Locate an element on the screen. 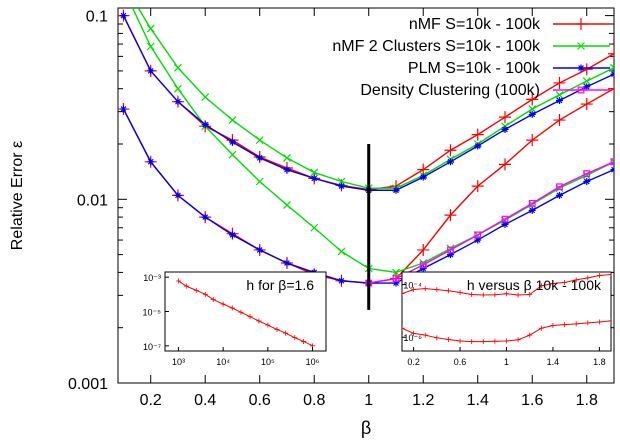 Image resolution: width=620 pixels, height=441 pixels. y-tick-label: 0.01 is located at coordinates (92, 200).